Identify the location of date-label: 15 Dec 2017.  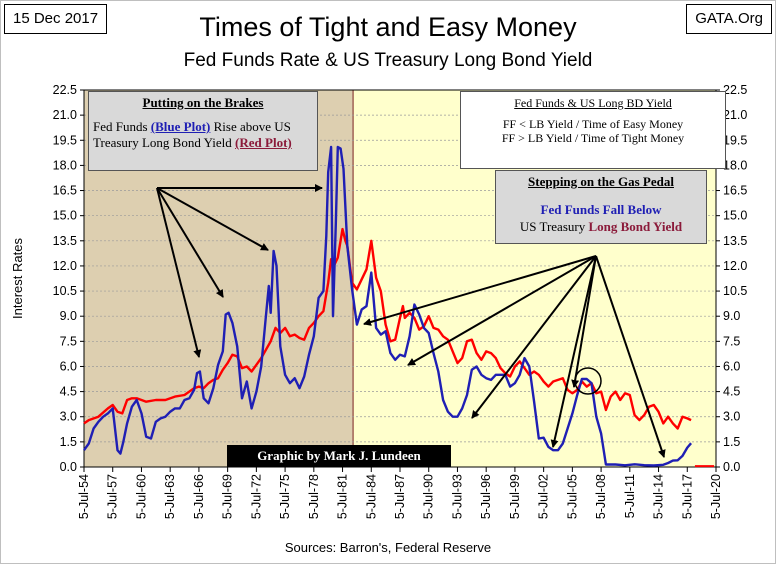
(56, 19).